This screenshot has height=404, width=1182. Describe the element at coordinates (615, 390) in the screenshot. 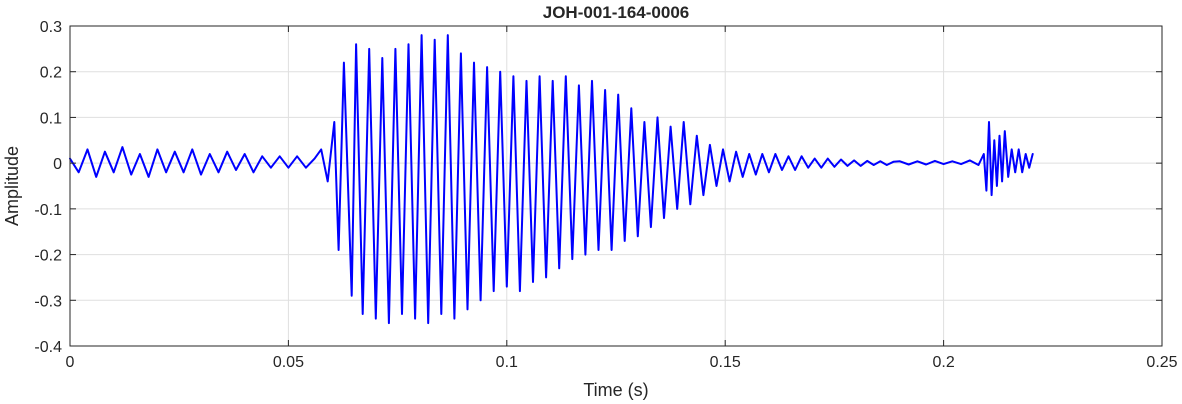

I see `x-axis-label: Time (s)` at that location.